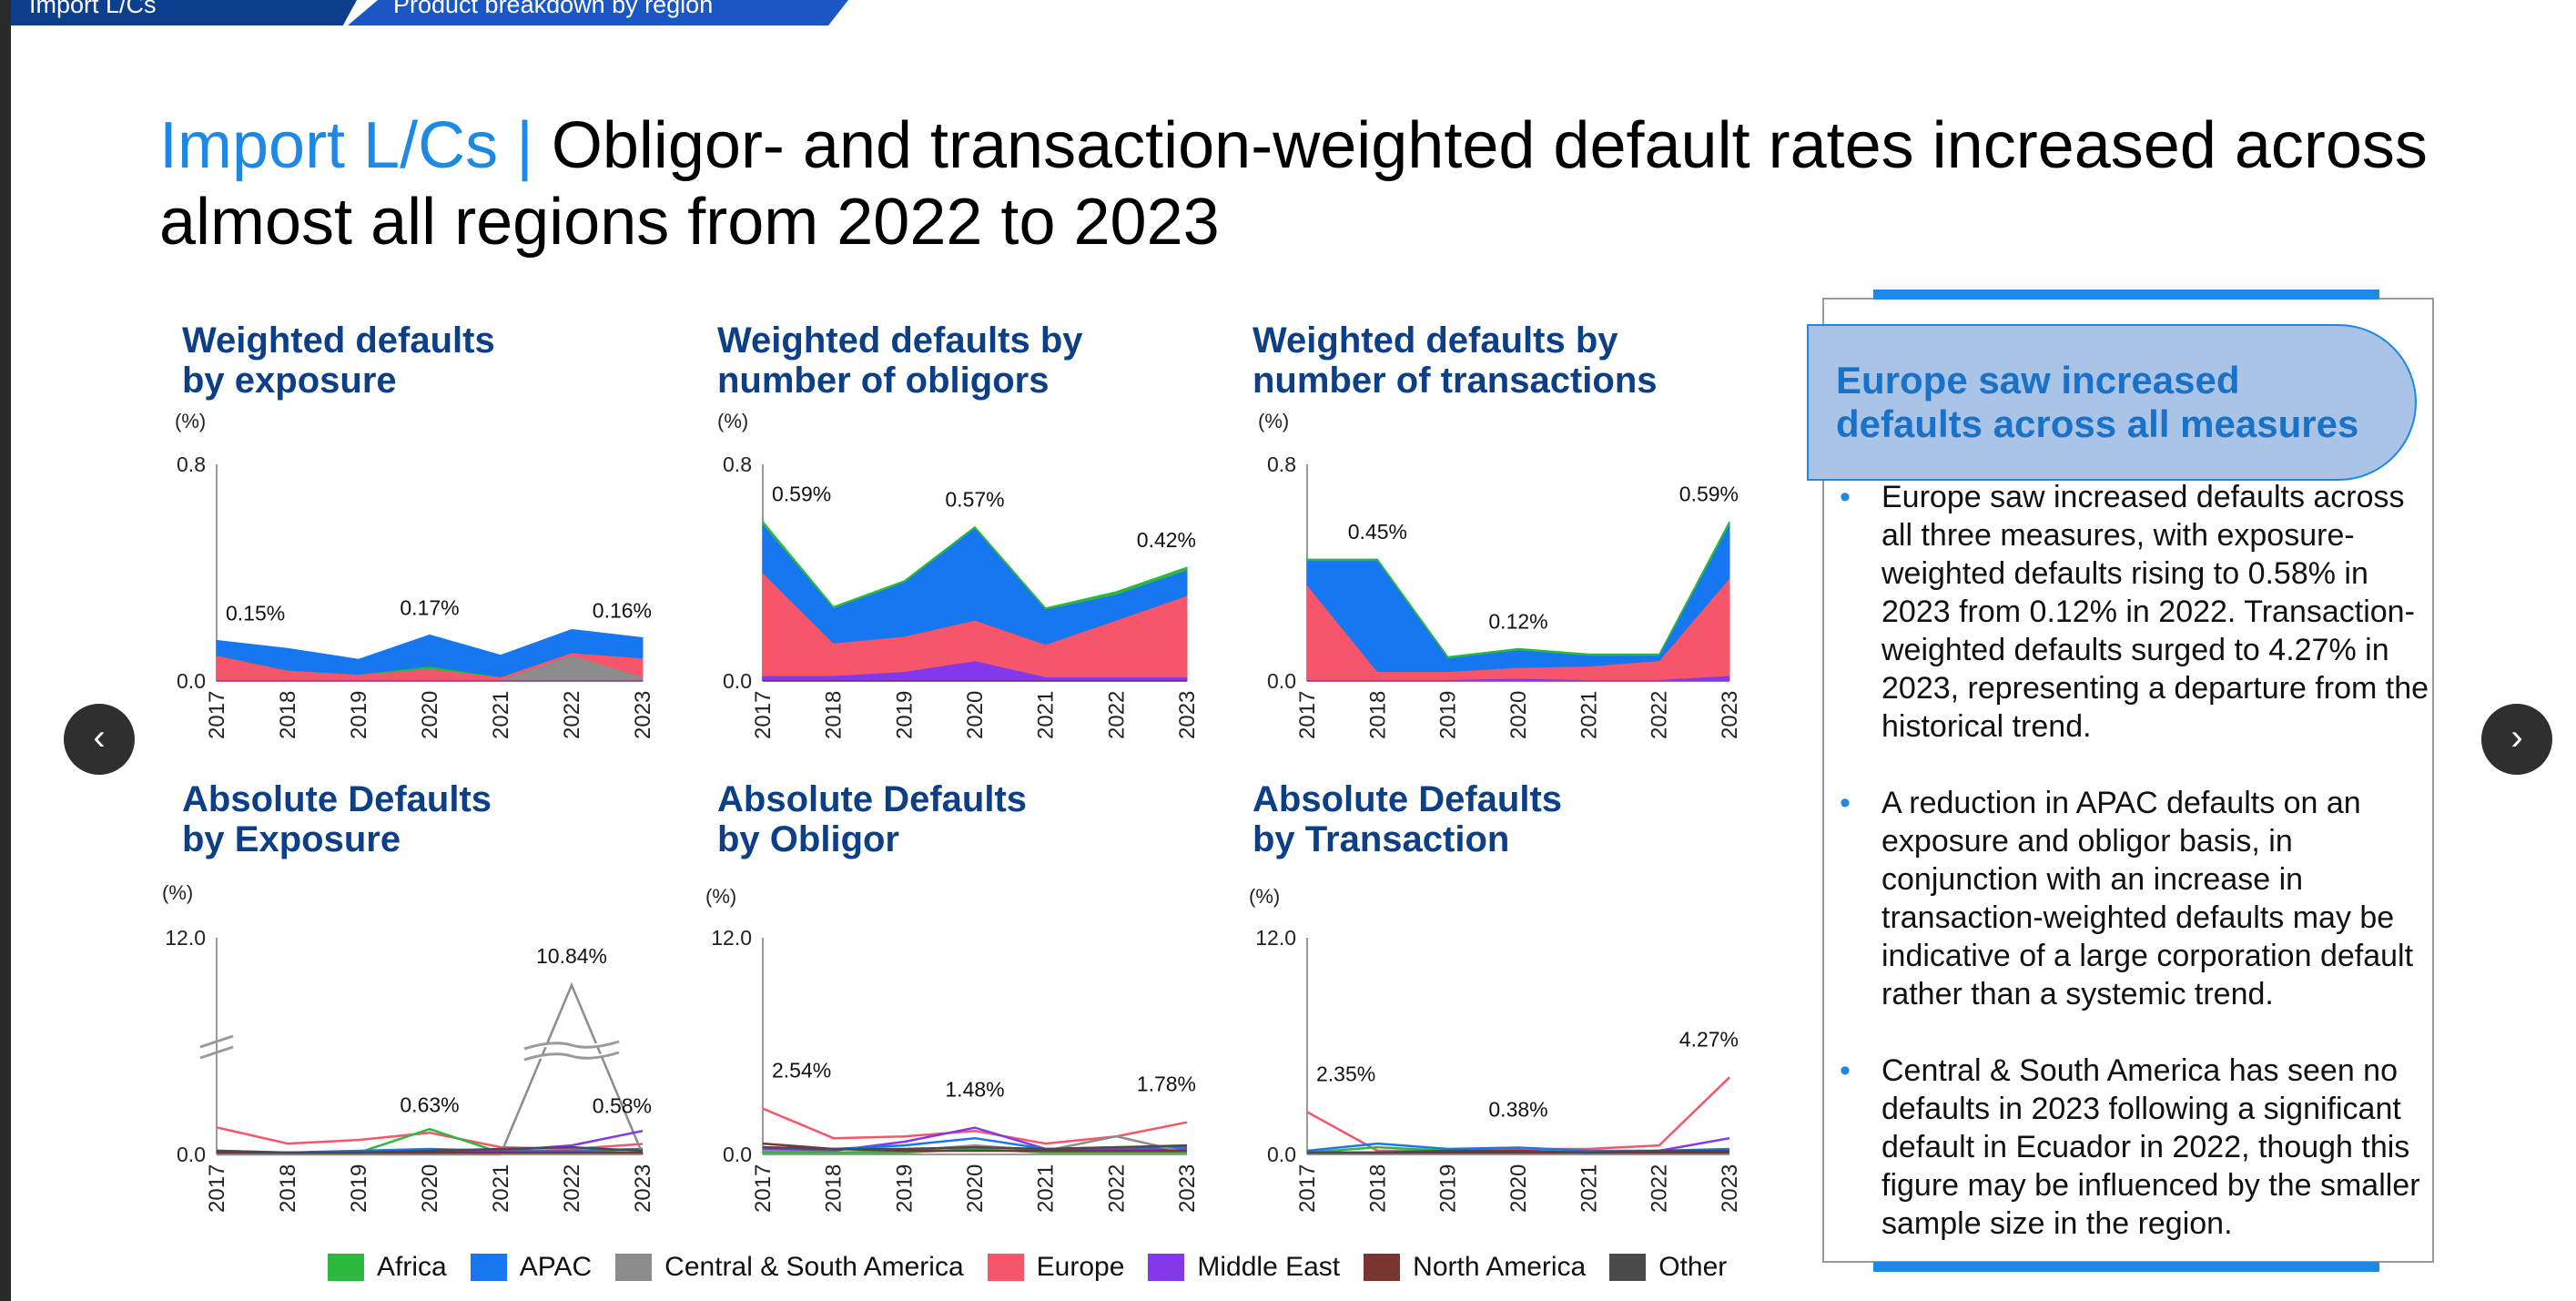 This screenshot has width=2576, height=1301. I want to click on callout-top-bar, so click(2126, 295).